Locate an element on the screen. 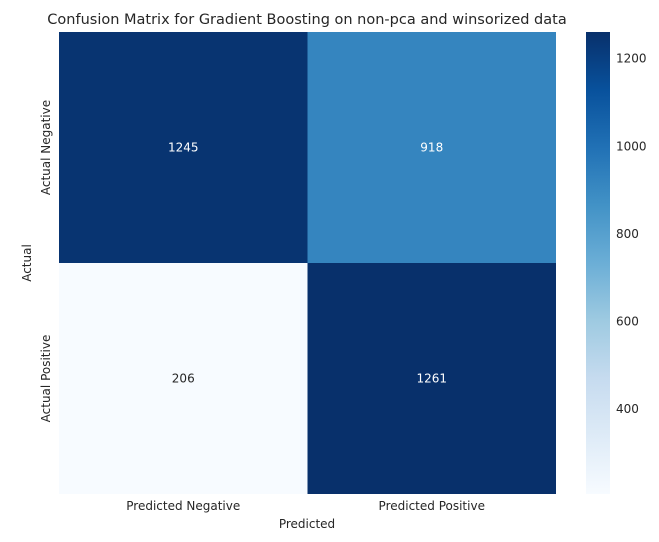  cell-value-r0-c0: 1245 is located at coordinates (183, 148).